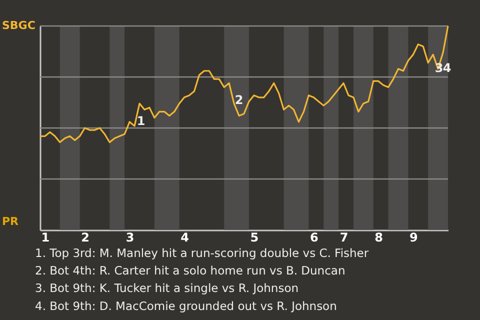  I want to click on text: 3. Bot 9th: K. Tucker hit a single vs R. Johnson, so click(167, 288).